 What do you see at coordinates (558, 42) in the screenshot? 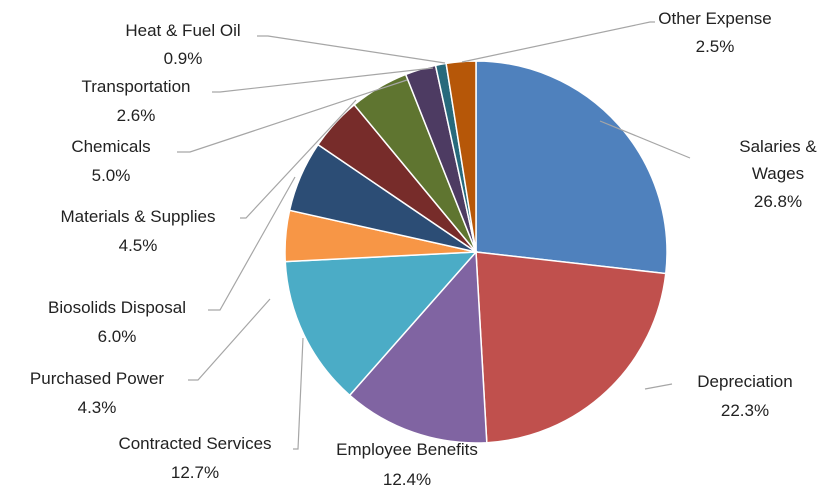
I see `leader-line-other-expense` at bounding box center [558, 42].